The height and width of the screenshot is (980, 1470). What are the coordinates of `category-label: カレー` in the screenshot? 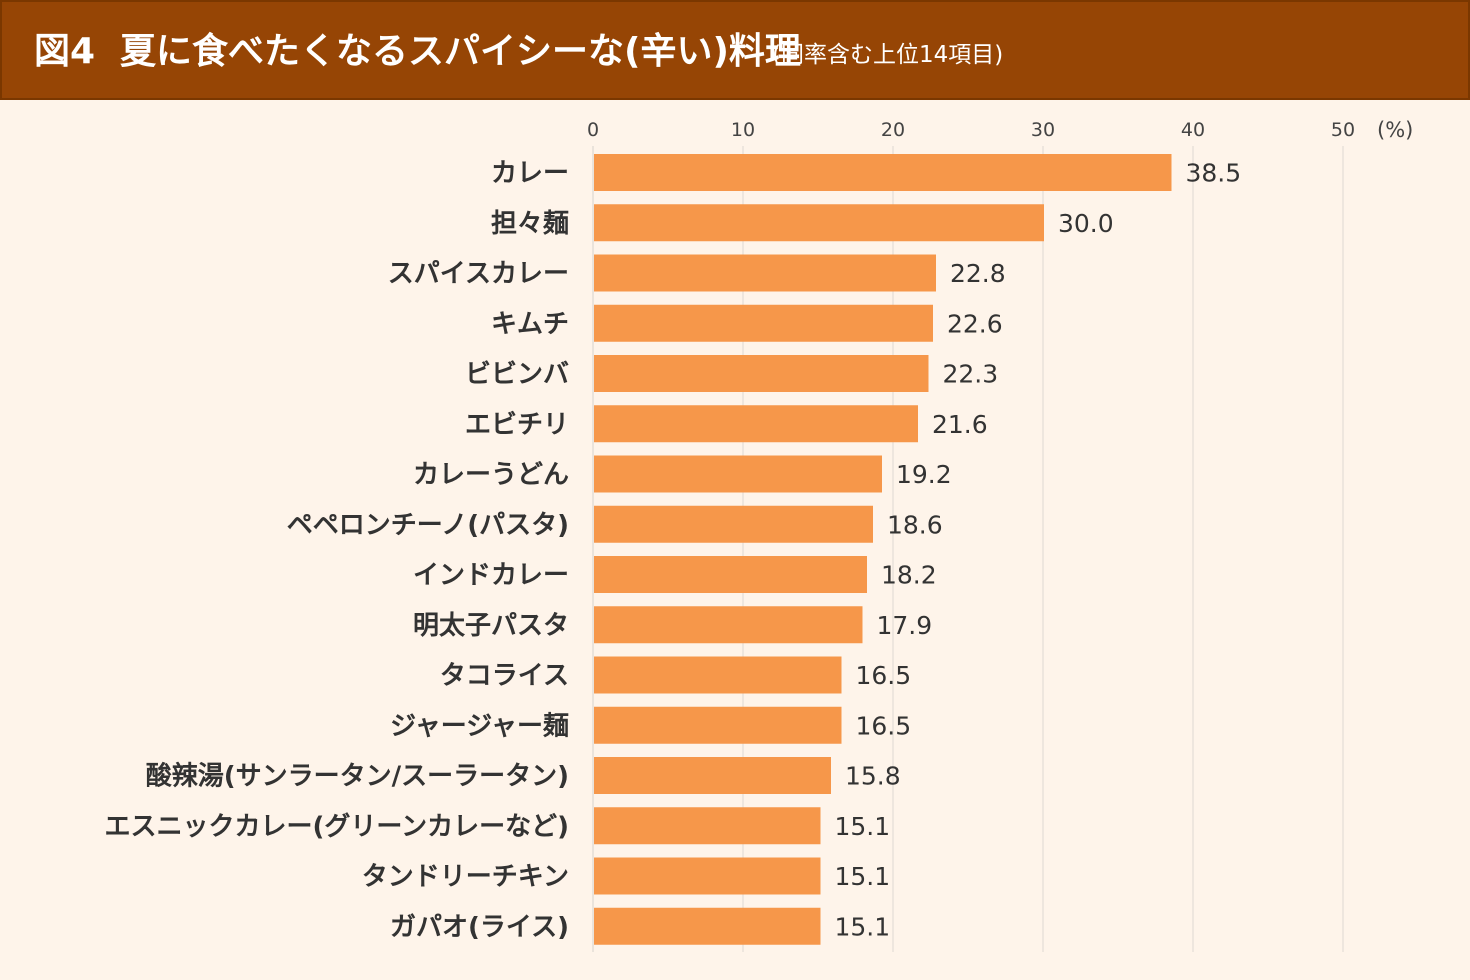 It's located at (530, 174).